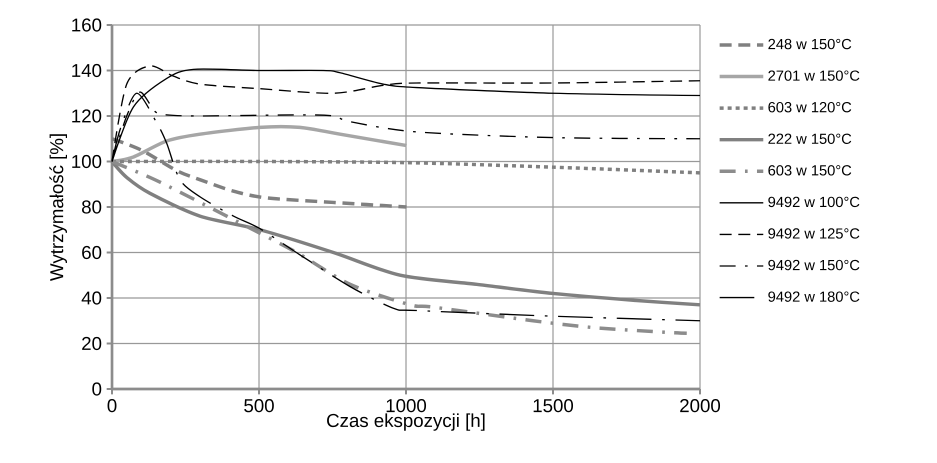  Describe the element at coordinates (406, 405) in the screenshot. I see `x-tick-label: 1000` at that location.